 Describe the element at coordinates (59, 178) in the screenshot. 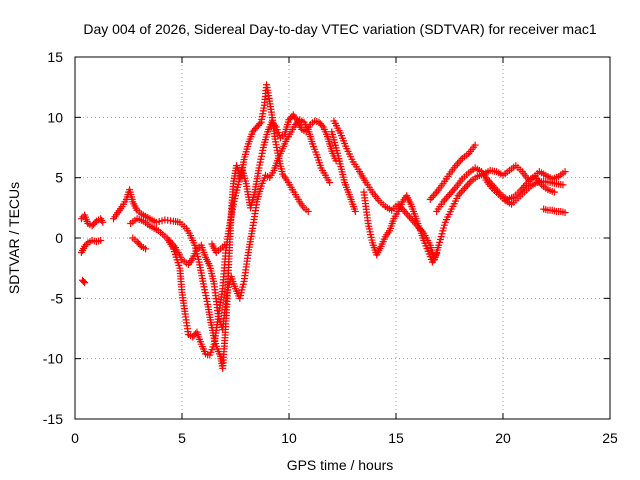

I see `y-tick-label: 5` at that location.